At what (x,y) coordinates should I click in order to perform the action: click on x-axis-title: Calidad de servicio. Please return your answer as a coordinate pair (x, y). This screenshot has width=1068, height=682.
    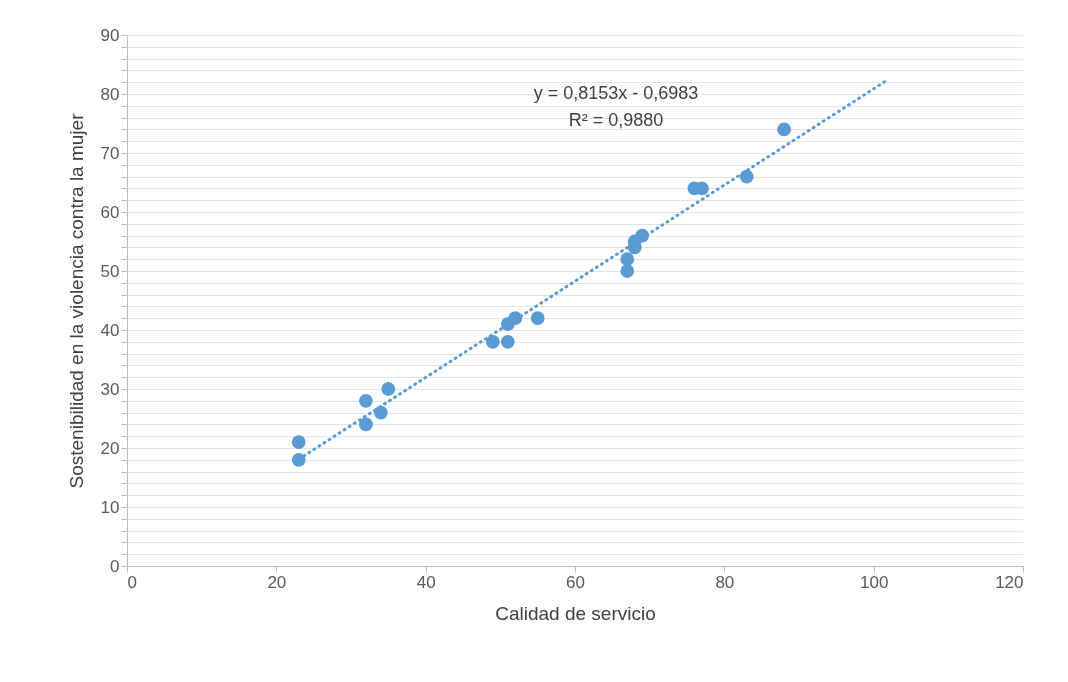
    Looking at the image, I should click on (575, 613).